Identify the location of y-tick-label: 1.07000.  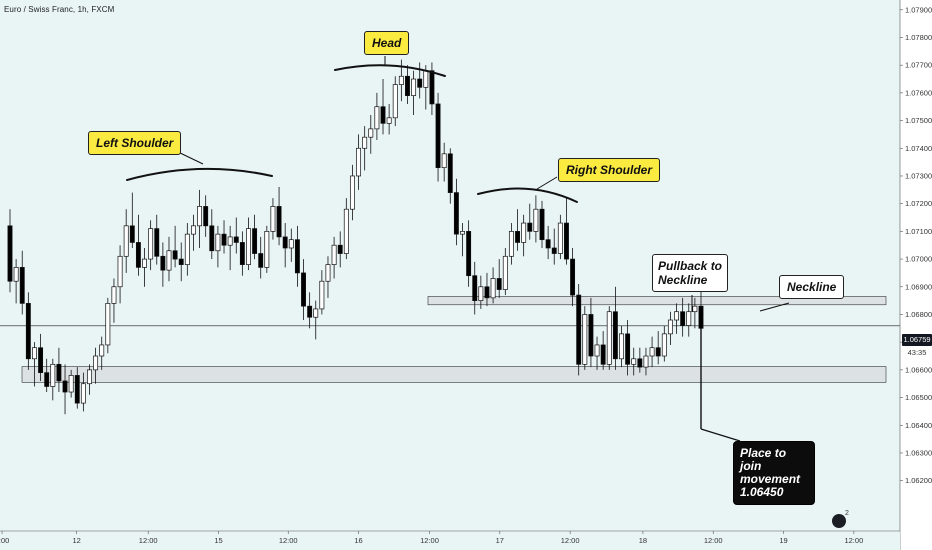
(918, 259).